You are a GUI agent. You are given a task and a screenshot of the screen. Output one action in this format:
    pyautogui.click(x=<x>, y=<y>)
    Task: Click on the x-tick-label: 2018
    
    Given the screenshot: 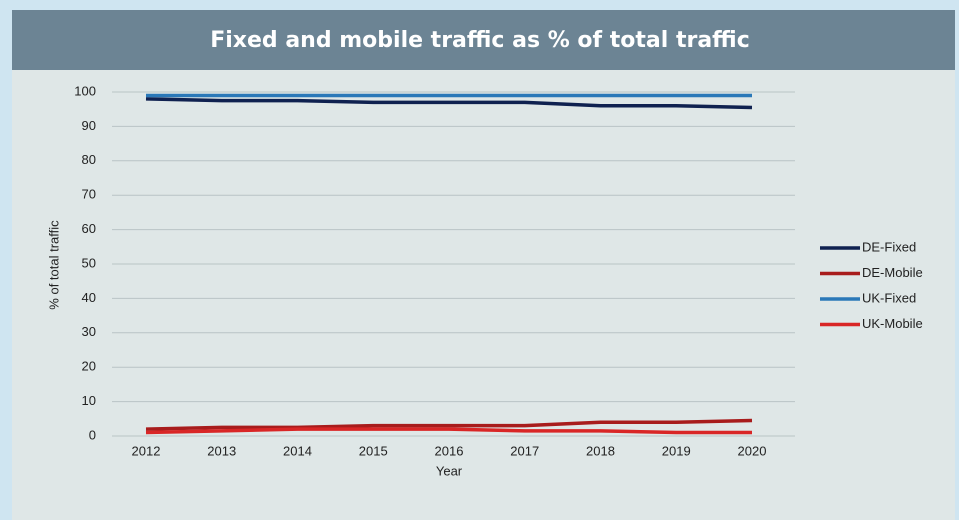 What is the action you would take?
    pyautogui.click(x=600, y=450)
    